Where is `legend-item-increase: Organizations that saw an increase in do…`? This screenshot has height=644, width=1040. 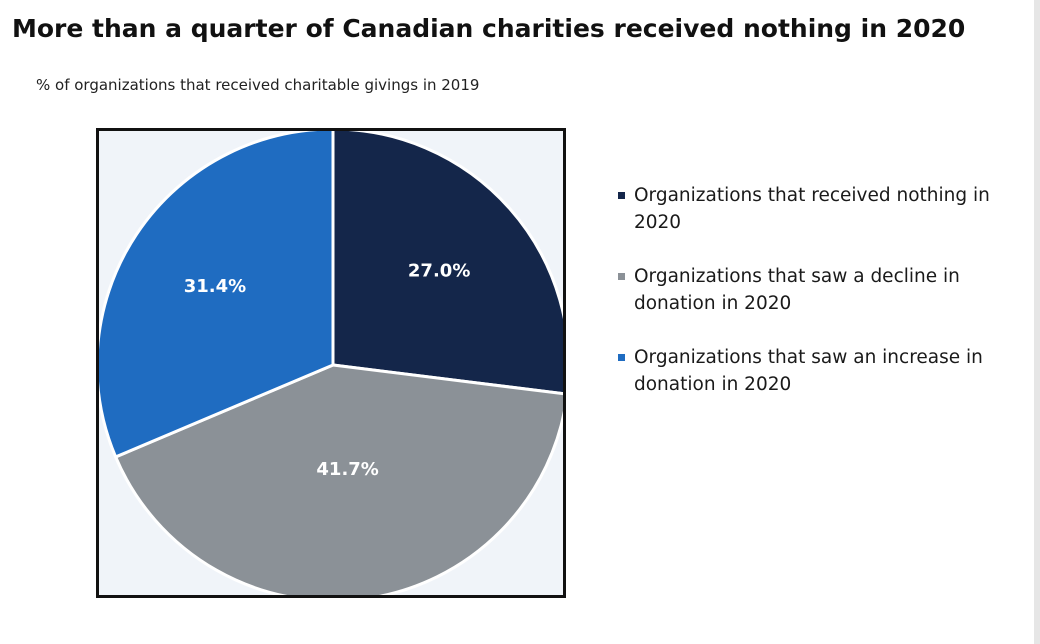 legend-item-increase: Organizations that saw an increase in do… is located at coordinates (819, 371).